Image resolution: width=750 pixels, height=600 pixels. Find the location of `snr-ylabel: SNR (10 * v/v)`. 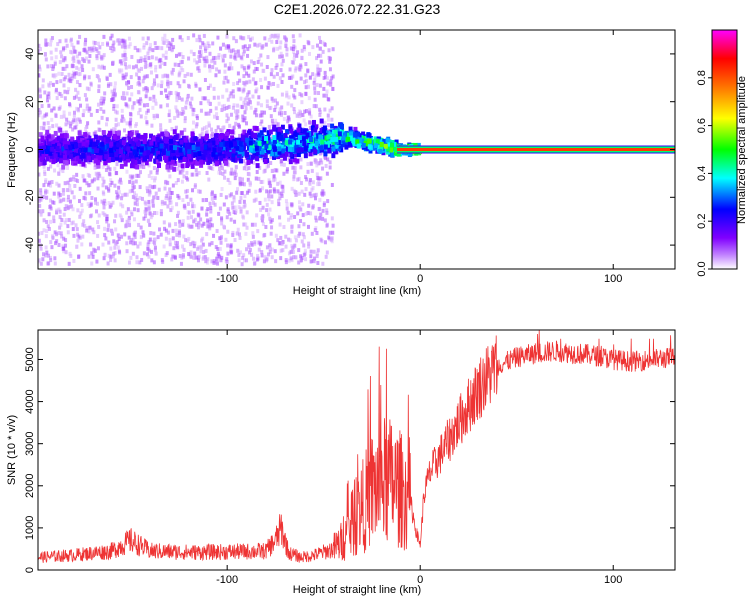

snr-ylabel: SNR (10 * v/v) is located at coordinates (12, 450).